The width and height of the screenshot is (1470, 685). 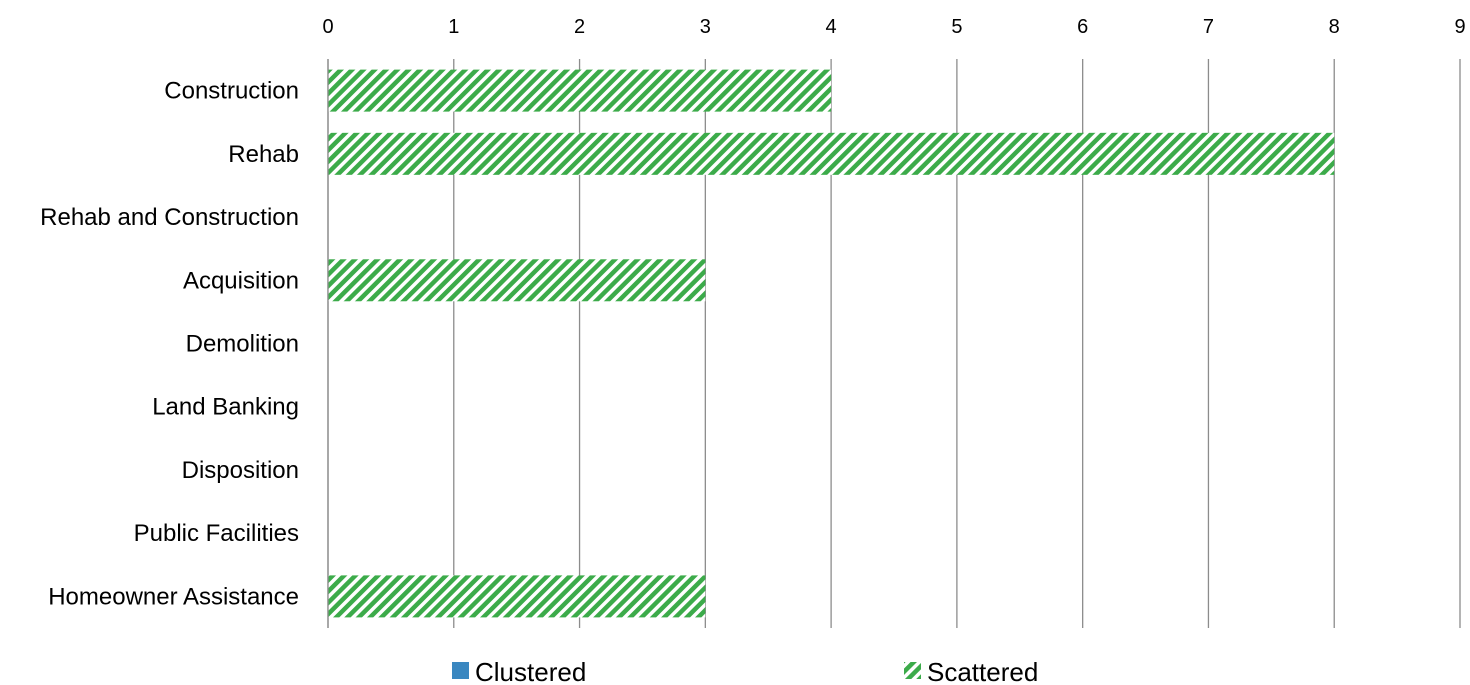 What do you see at coordinates (327, 27) in the screenshot?
I see `x-tick-label: 0` at bounding box center [327, 27].